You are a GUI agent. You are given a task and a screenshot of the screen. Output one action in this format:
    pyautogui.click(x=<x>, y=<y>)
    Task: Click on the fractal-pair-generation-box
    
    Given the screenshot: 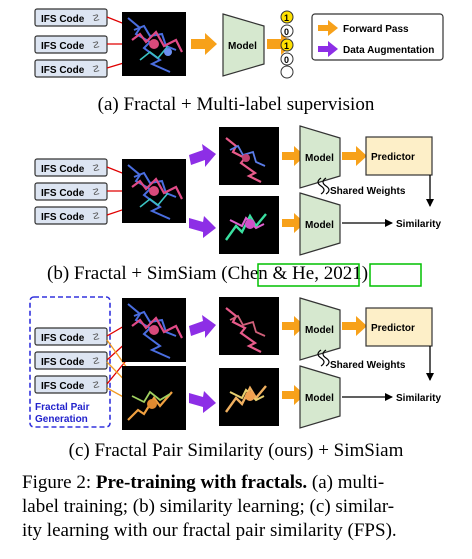 What is the action you would take?
    pyautogui.click(x=70, y=362)
    